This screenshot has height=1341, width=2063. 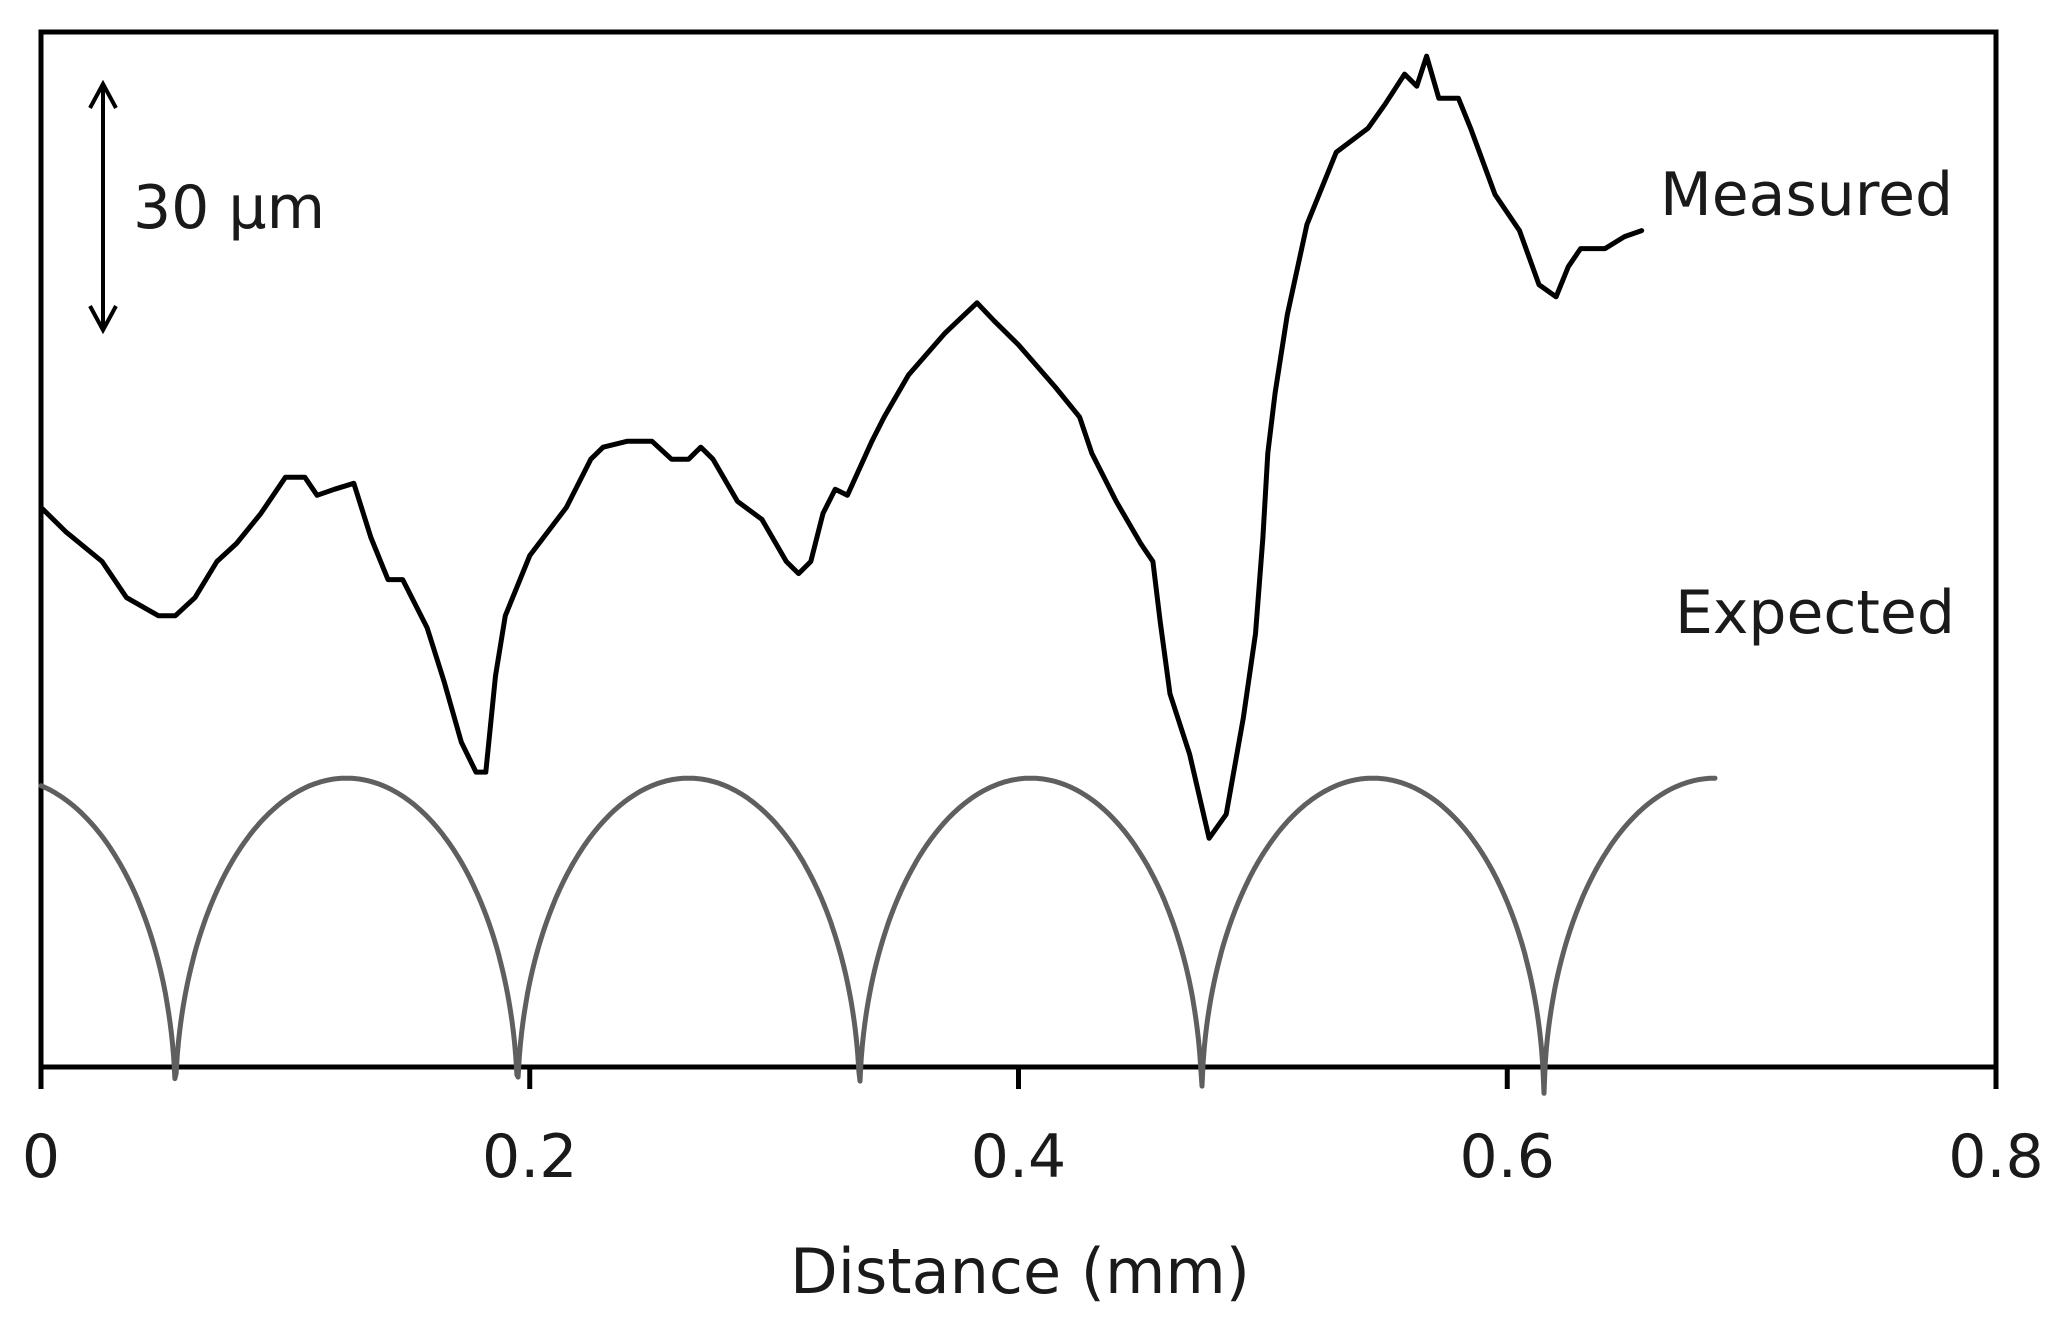 I want to click on x-axis-ticks: 0 0.2 0.4 0.6 0.8, so click(x=1033, y=1129).